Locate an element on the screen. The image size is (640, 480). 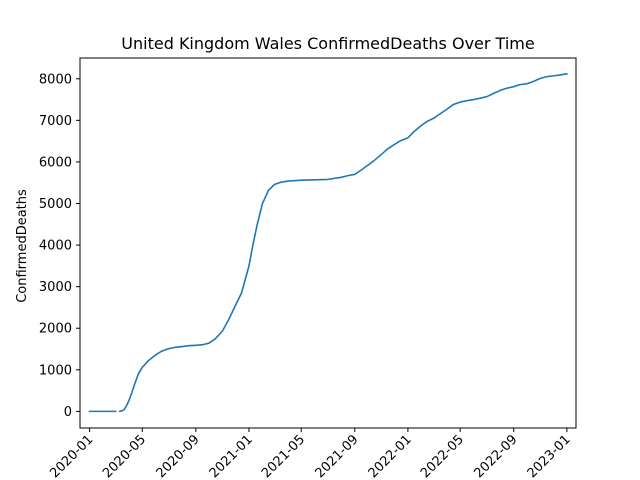
y-axis: 0 1000 2000 3000 4000 5000 6000 7000 8000 is located at coordinates (59, 246).